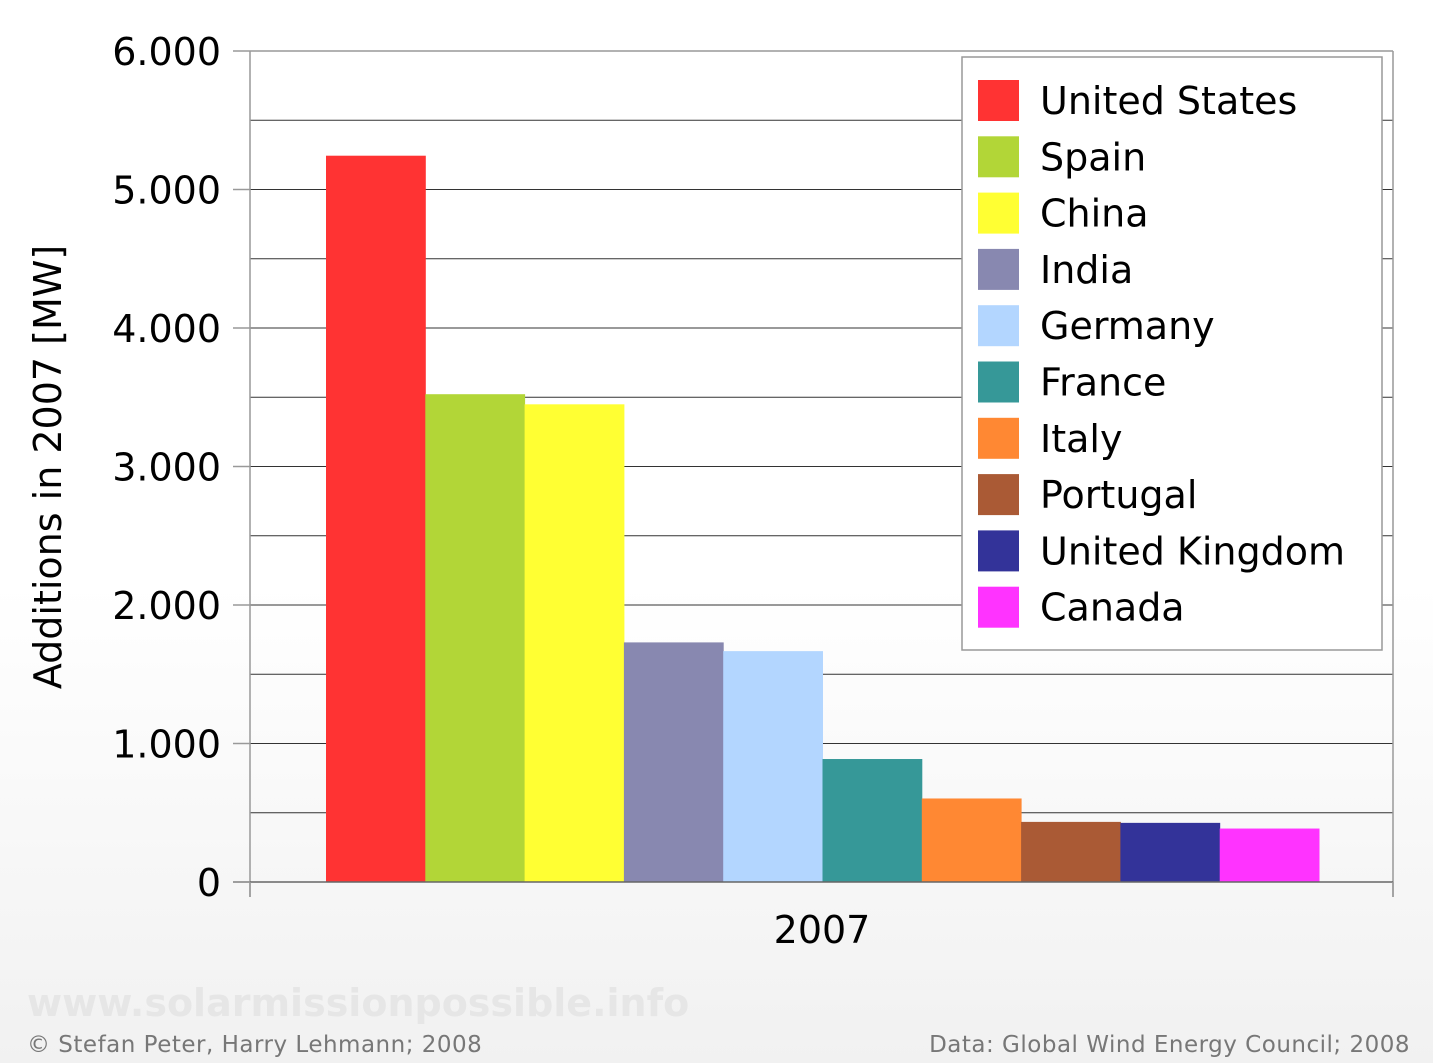  I want to click on legend-entry: Canada, so click(1112, 608).